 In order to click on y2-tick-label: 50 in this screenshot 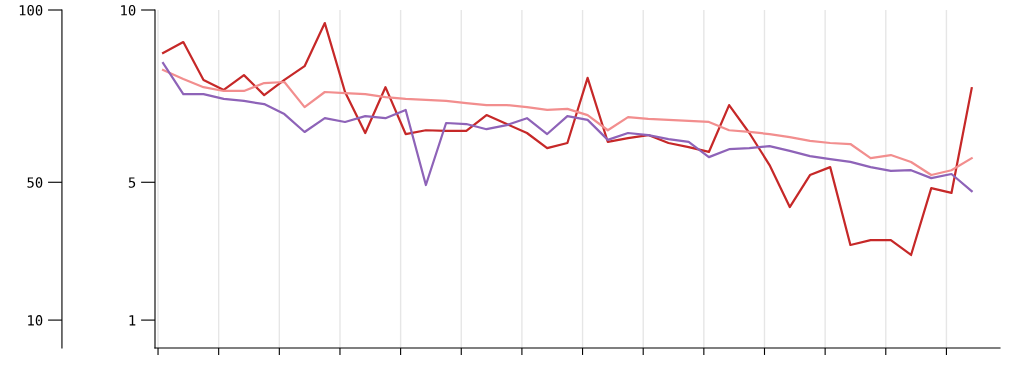, I will do `click(35, 182)`.